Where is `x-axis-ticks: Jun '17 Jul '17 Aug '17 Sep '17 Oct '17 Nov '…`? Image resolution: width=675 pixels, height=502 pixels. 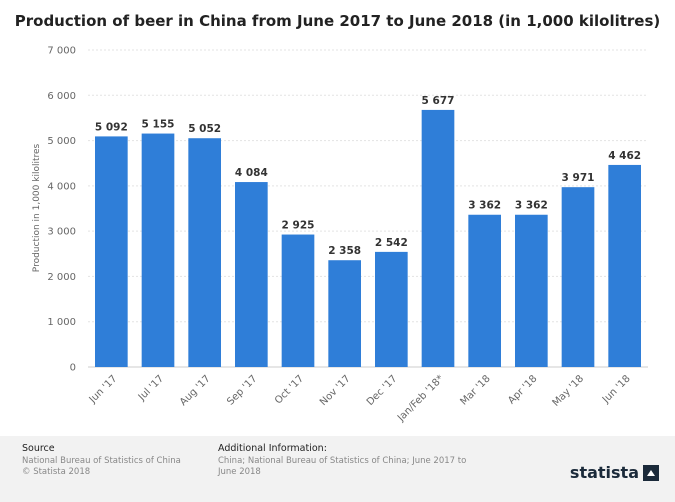
x-axis-ticks: Jun '17 Jul '17 Aug '17 Sep '17 Oct '17 Nov '… is located at coordinates (360, 398).